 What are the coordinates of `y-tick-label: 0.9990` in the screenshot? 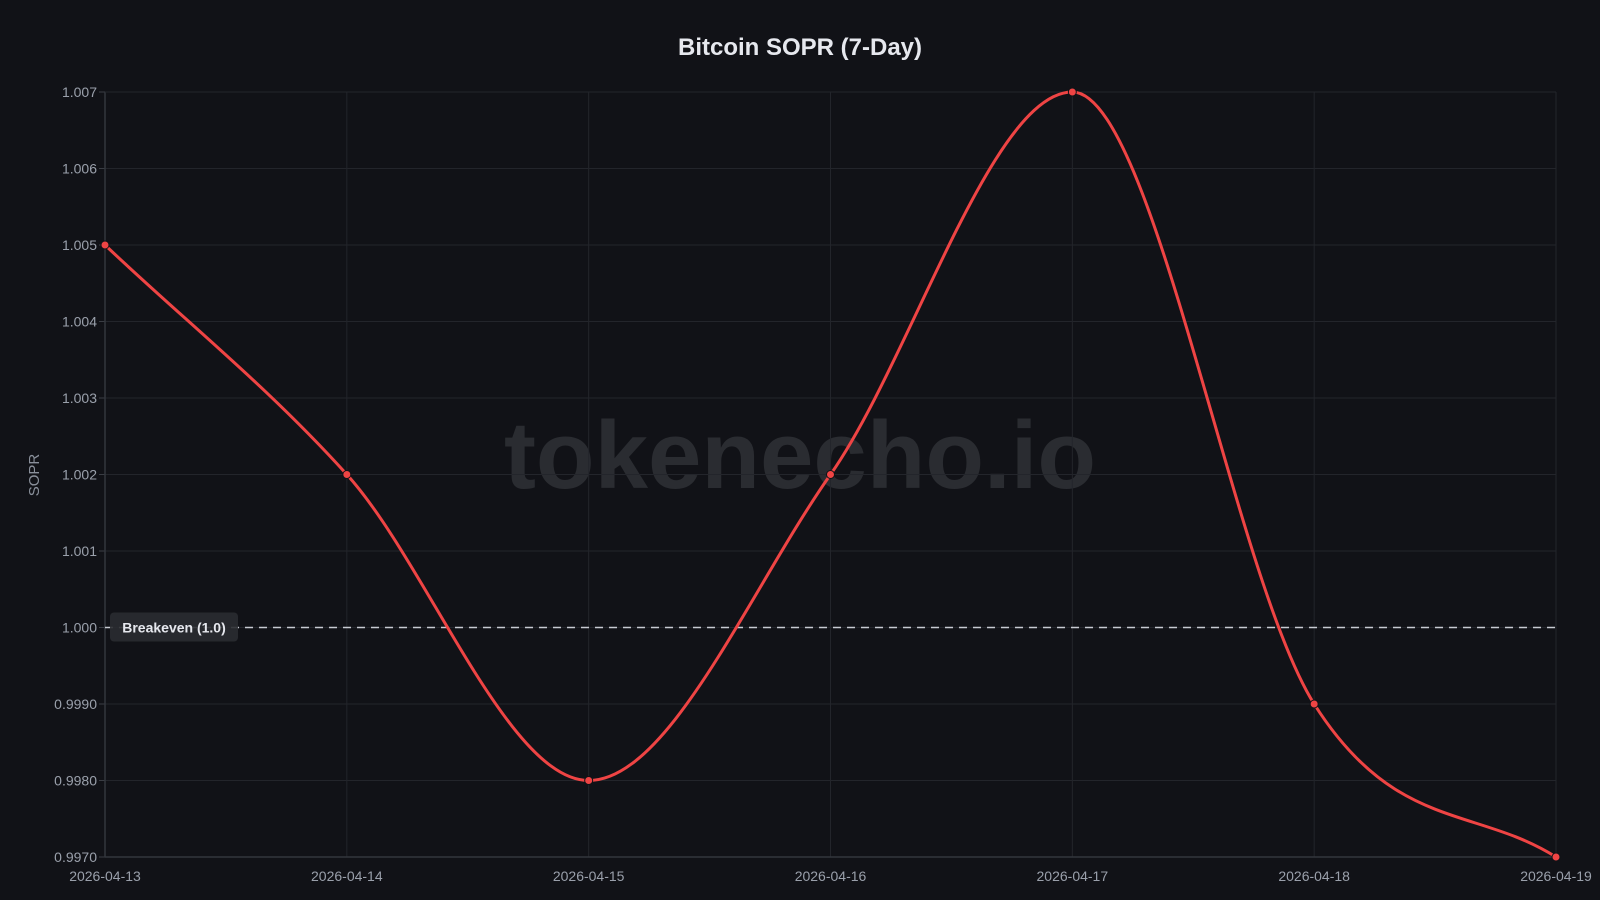 It's located at (75, 704).